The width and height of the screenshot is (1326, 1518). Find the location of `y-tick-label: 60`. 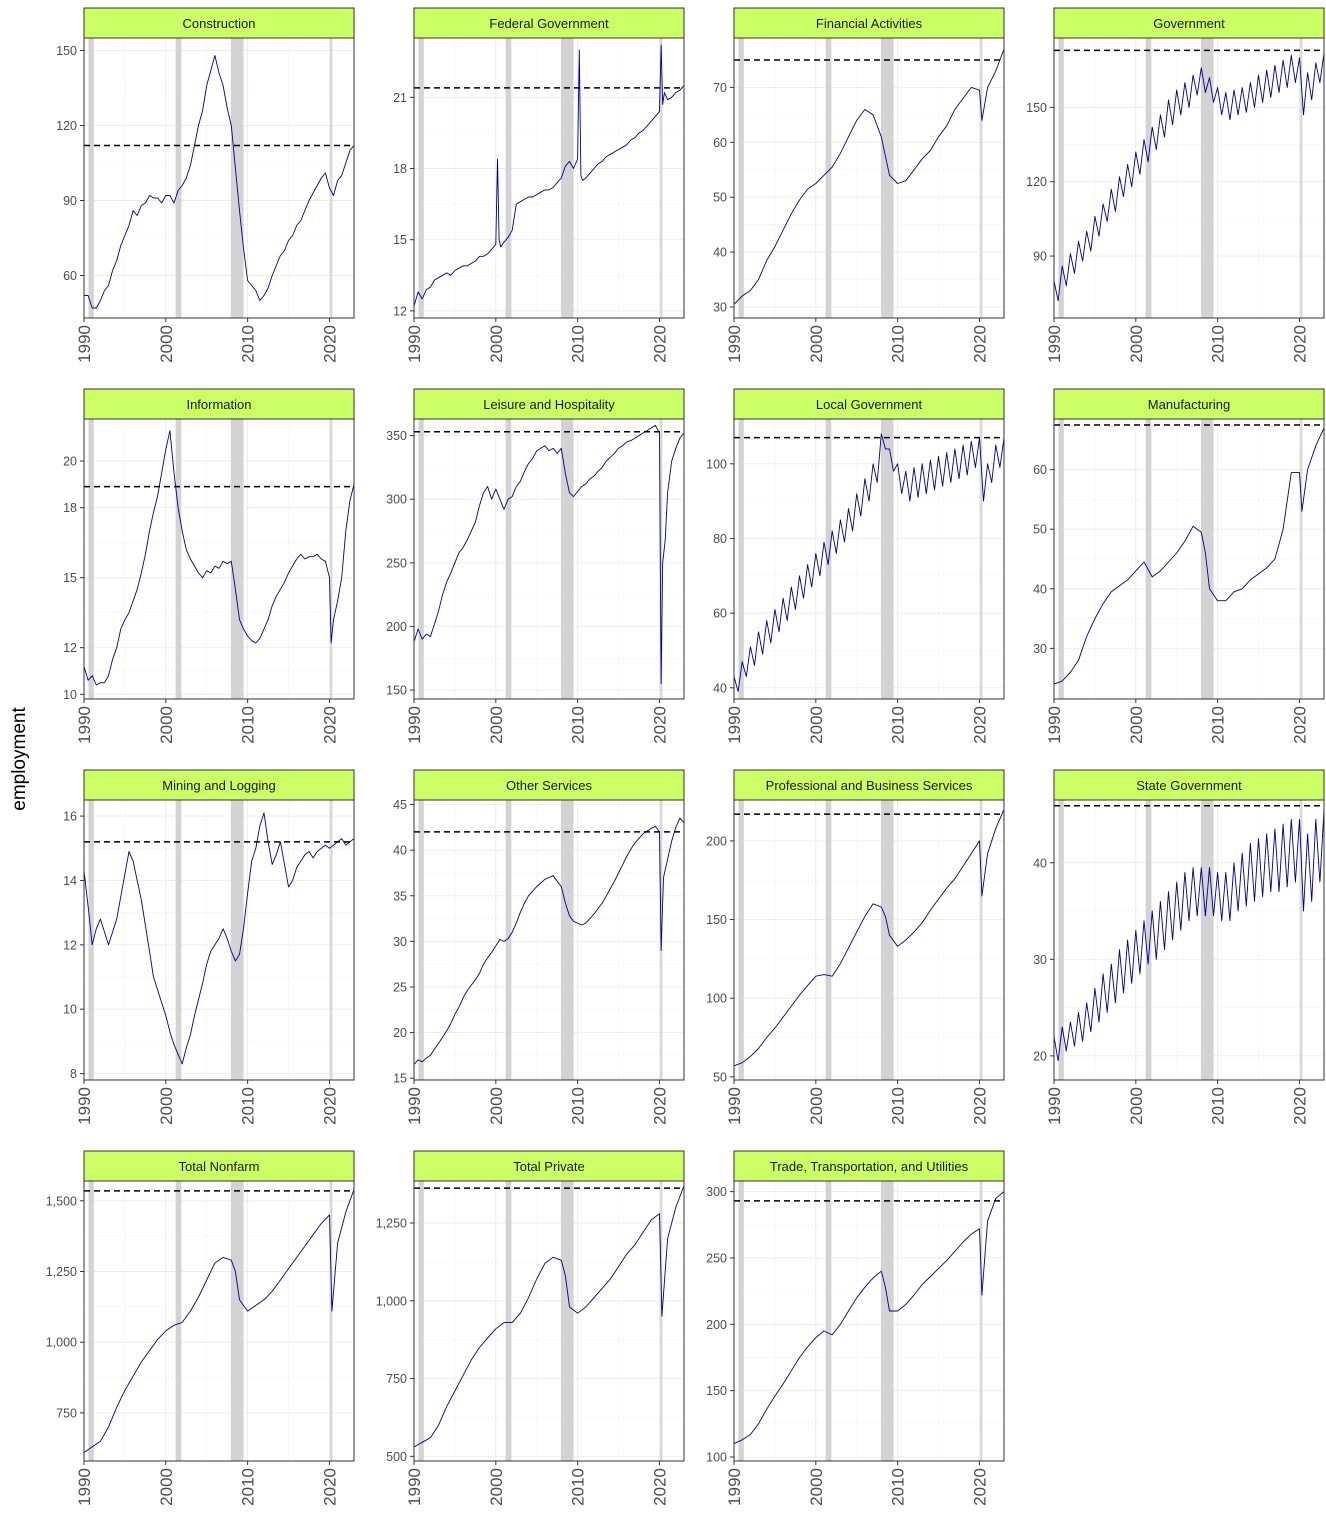

y-tick-label: 60 is located at coordinates (720, 614).